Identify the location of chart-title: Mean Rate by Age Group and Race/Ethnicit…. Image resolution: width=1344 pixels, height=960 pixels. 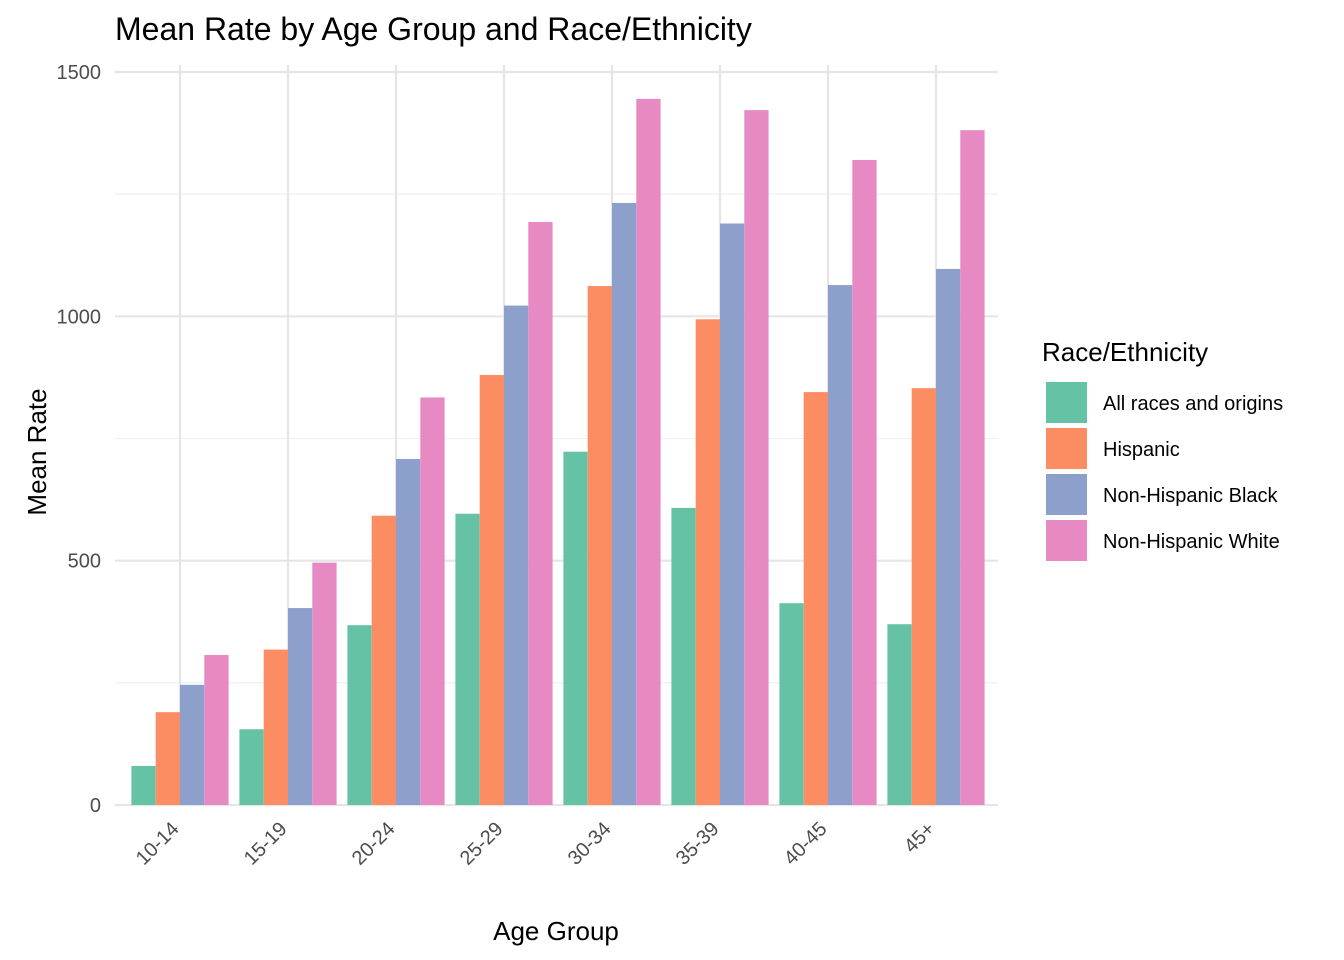
(433, 29).